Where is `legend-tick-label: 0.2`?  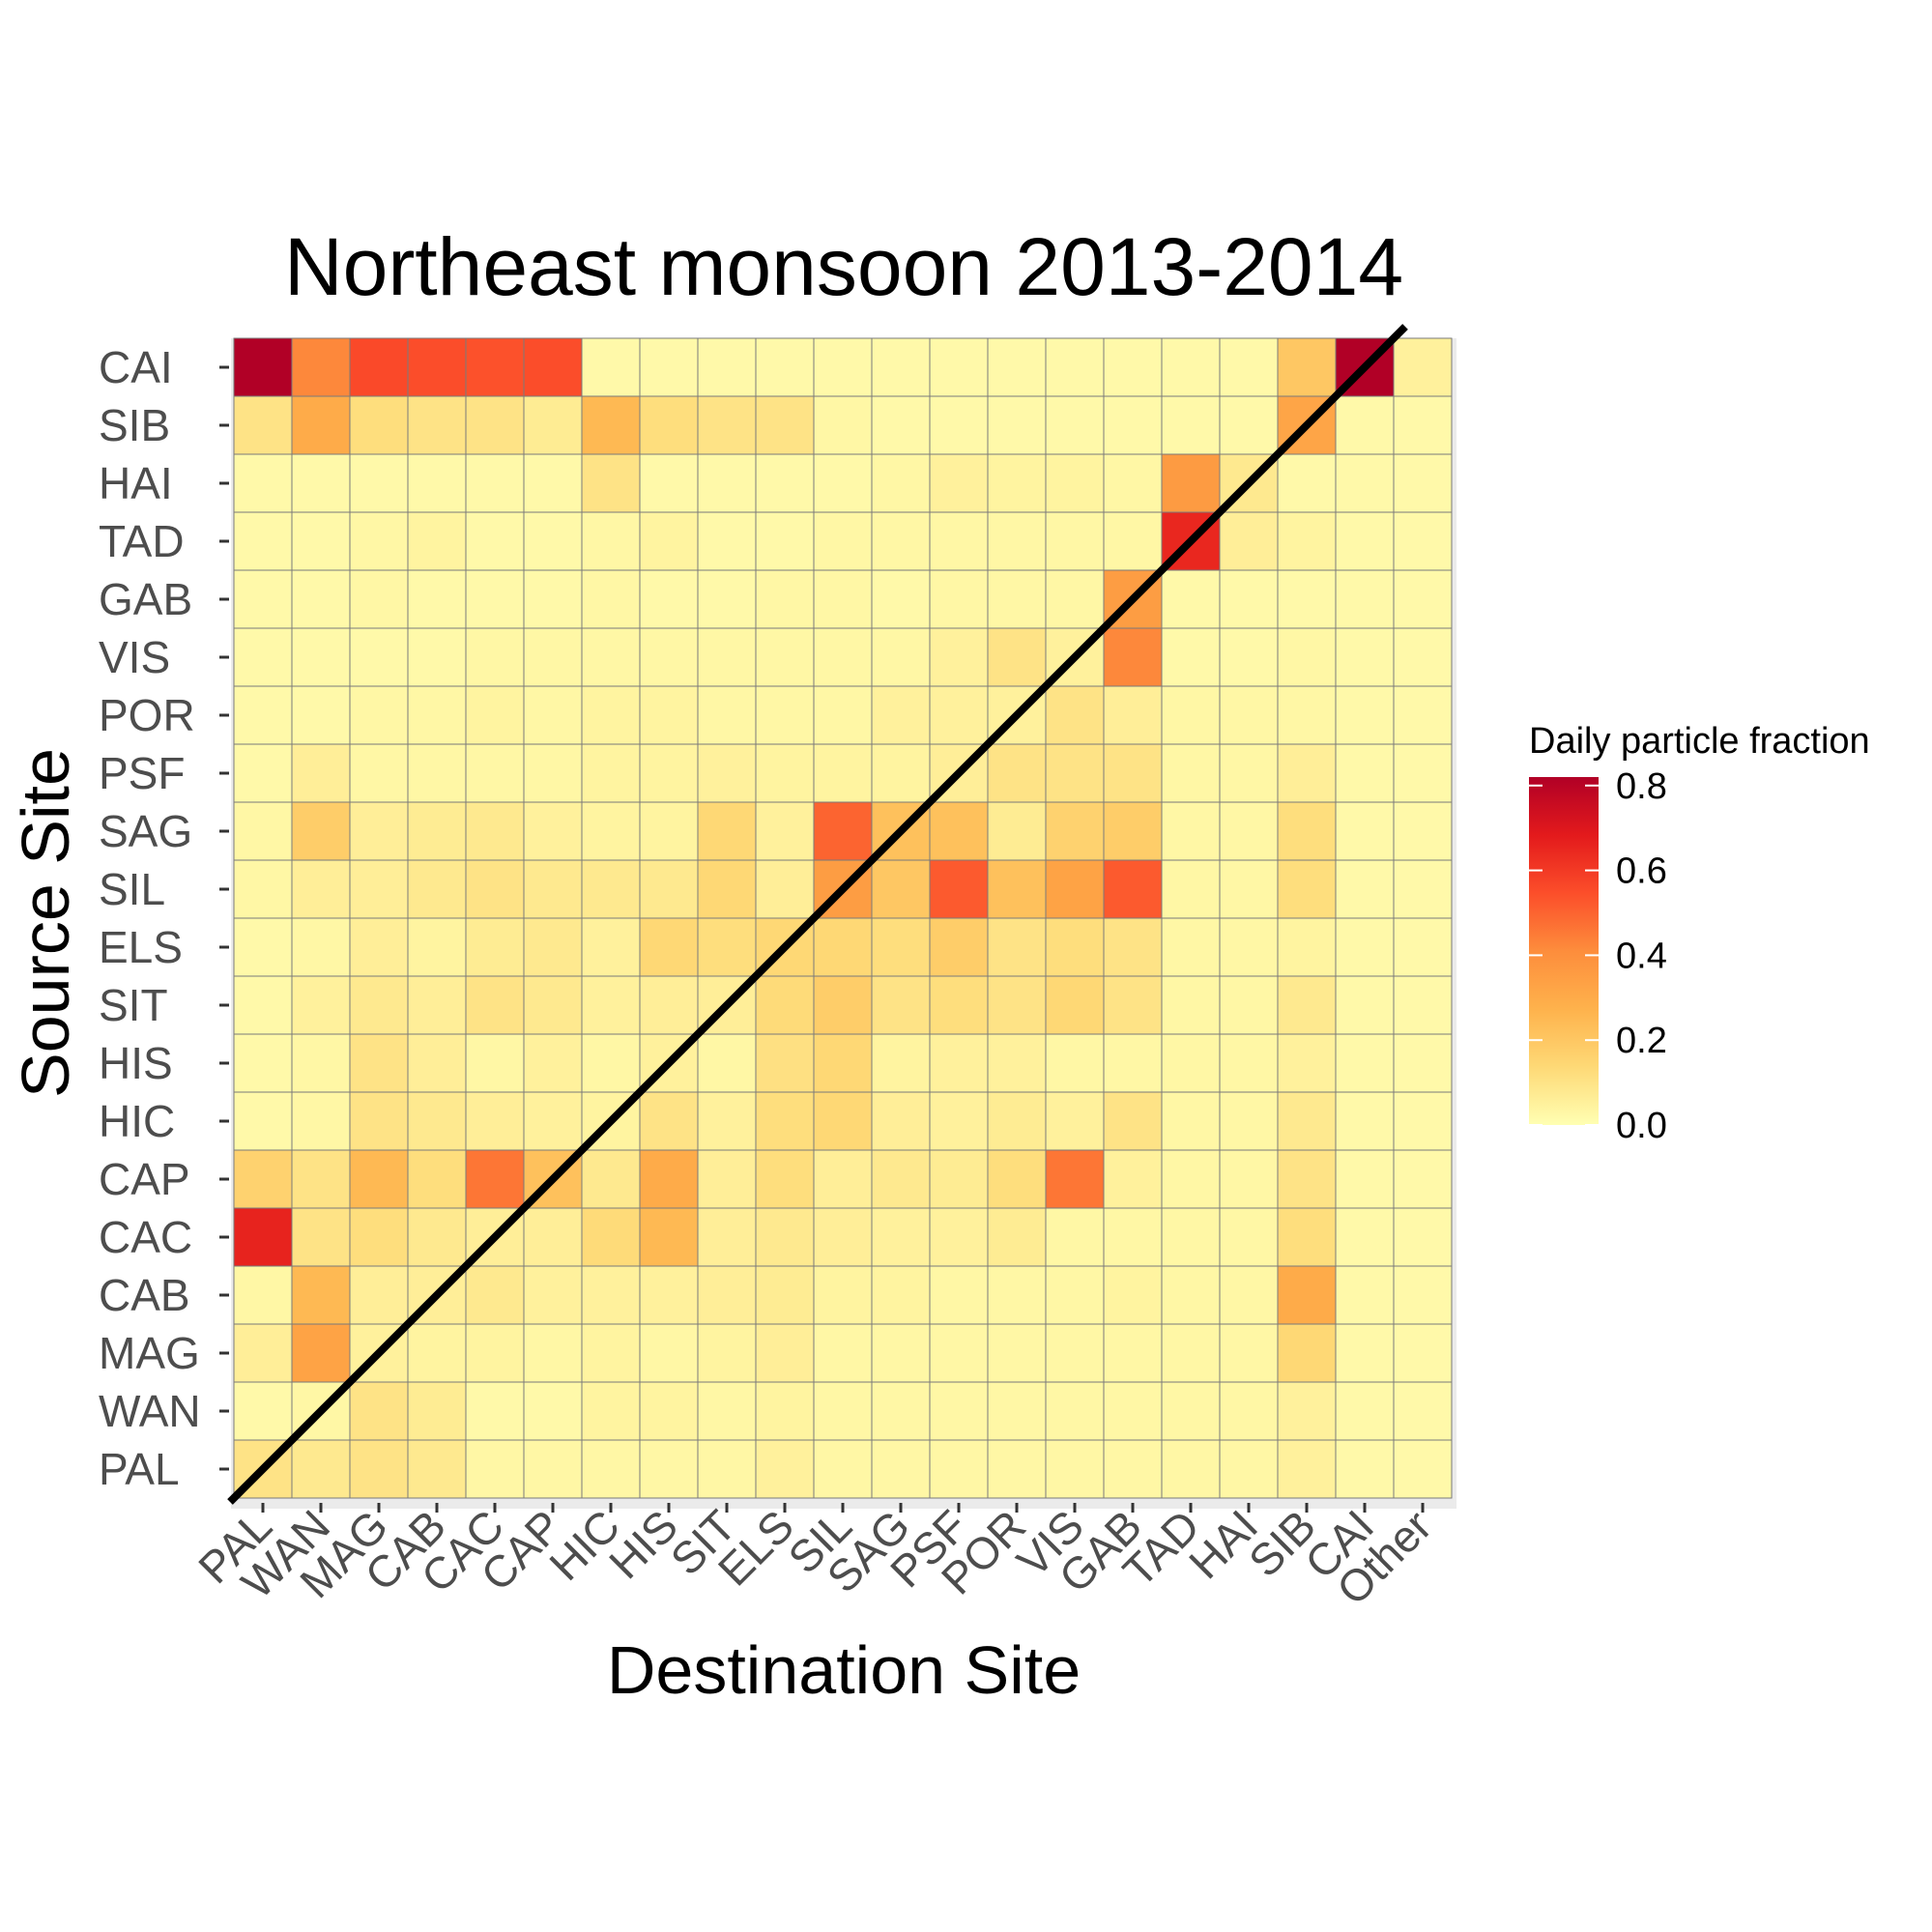 legend-tick-label: 0.2 is located at coordinates (1641, 1041).